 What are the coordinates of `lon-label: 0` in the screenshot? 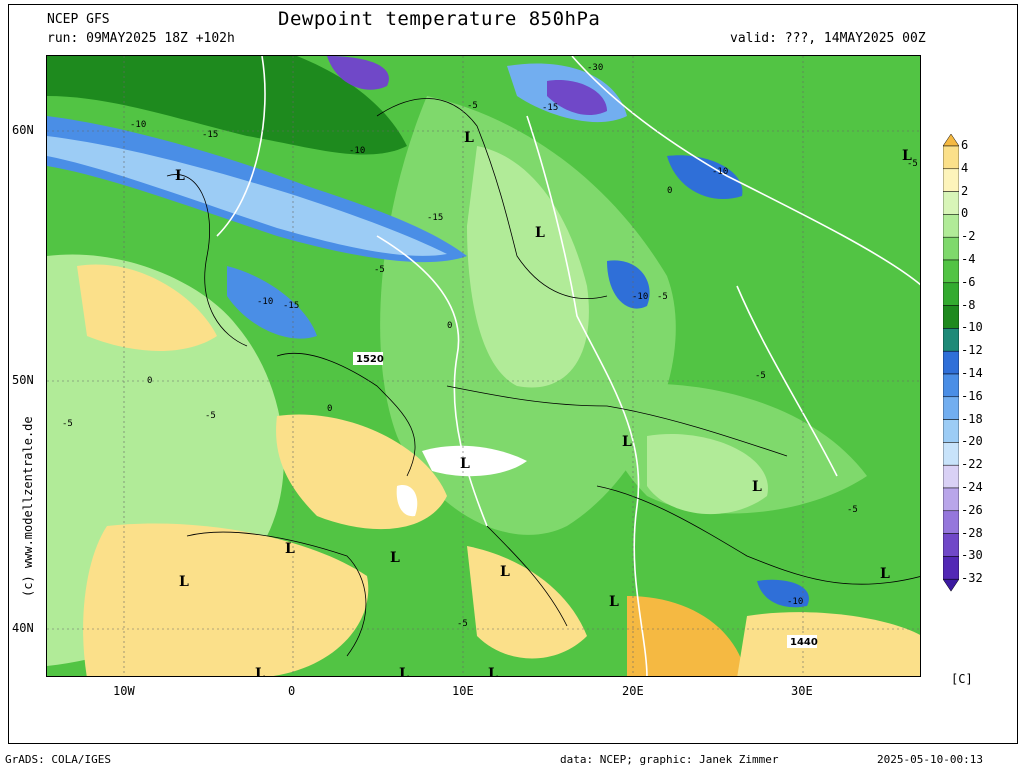 It's located at (292, 691).